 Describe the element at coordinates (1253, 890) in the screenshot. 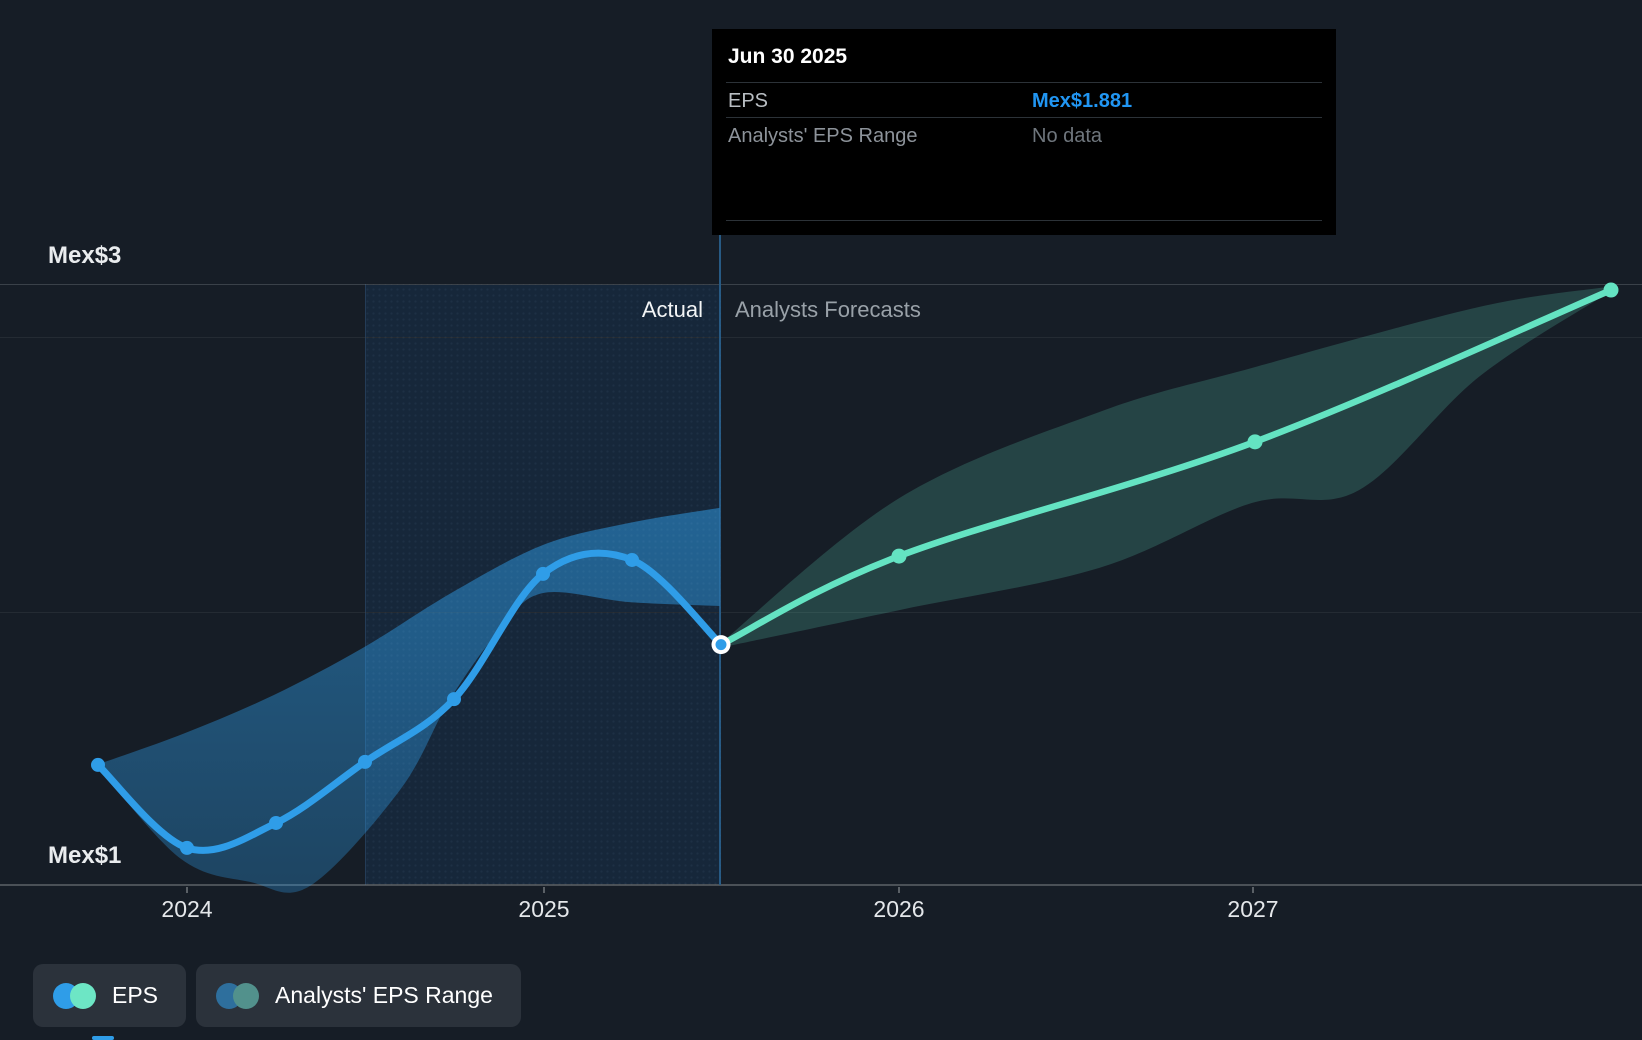

I see `x-tick-2027` at that location.